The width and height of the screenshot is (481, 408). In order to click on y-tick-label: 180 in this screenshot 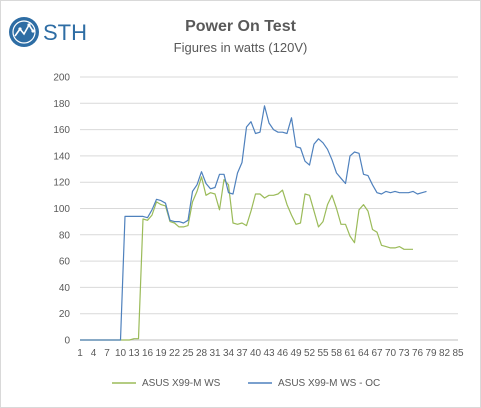, I will do `click(61, 104)`.